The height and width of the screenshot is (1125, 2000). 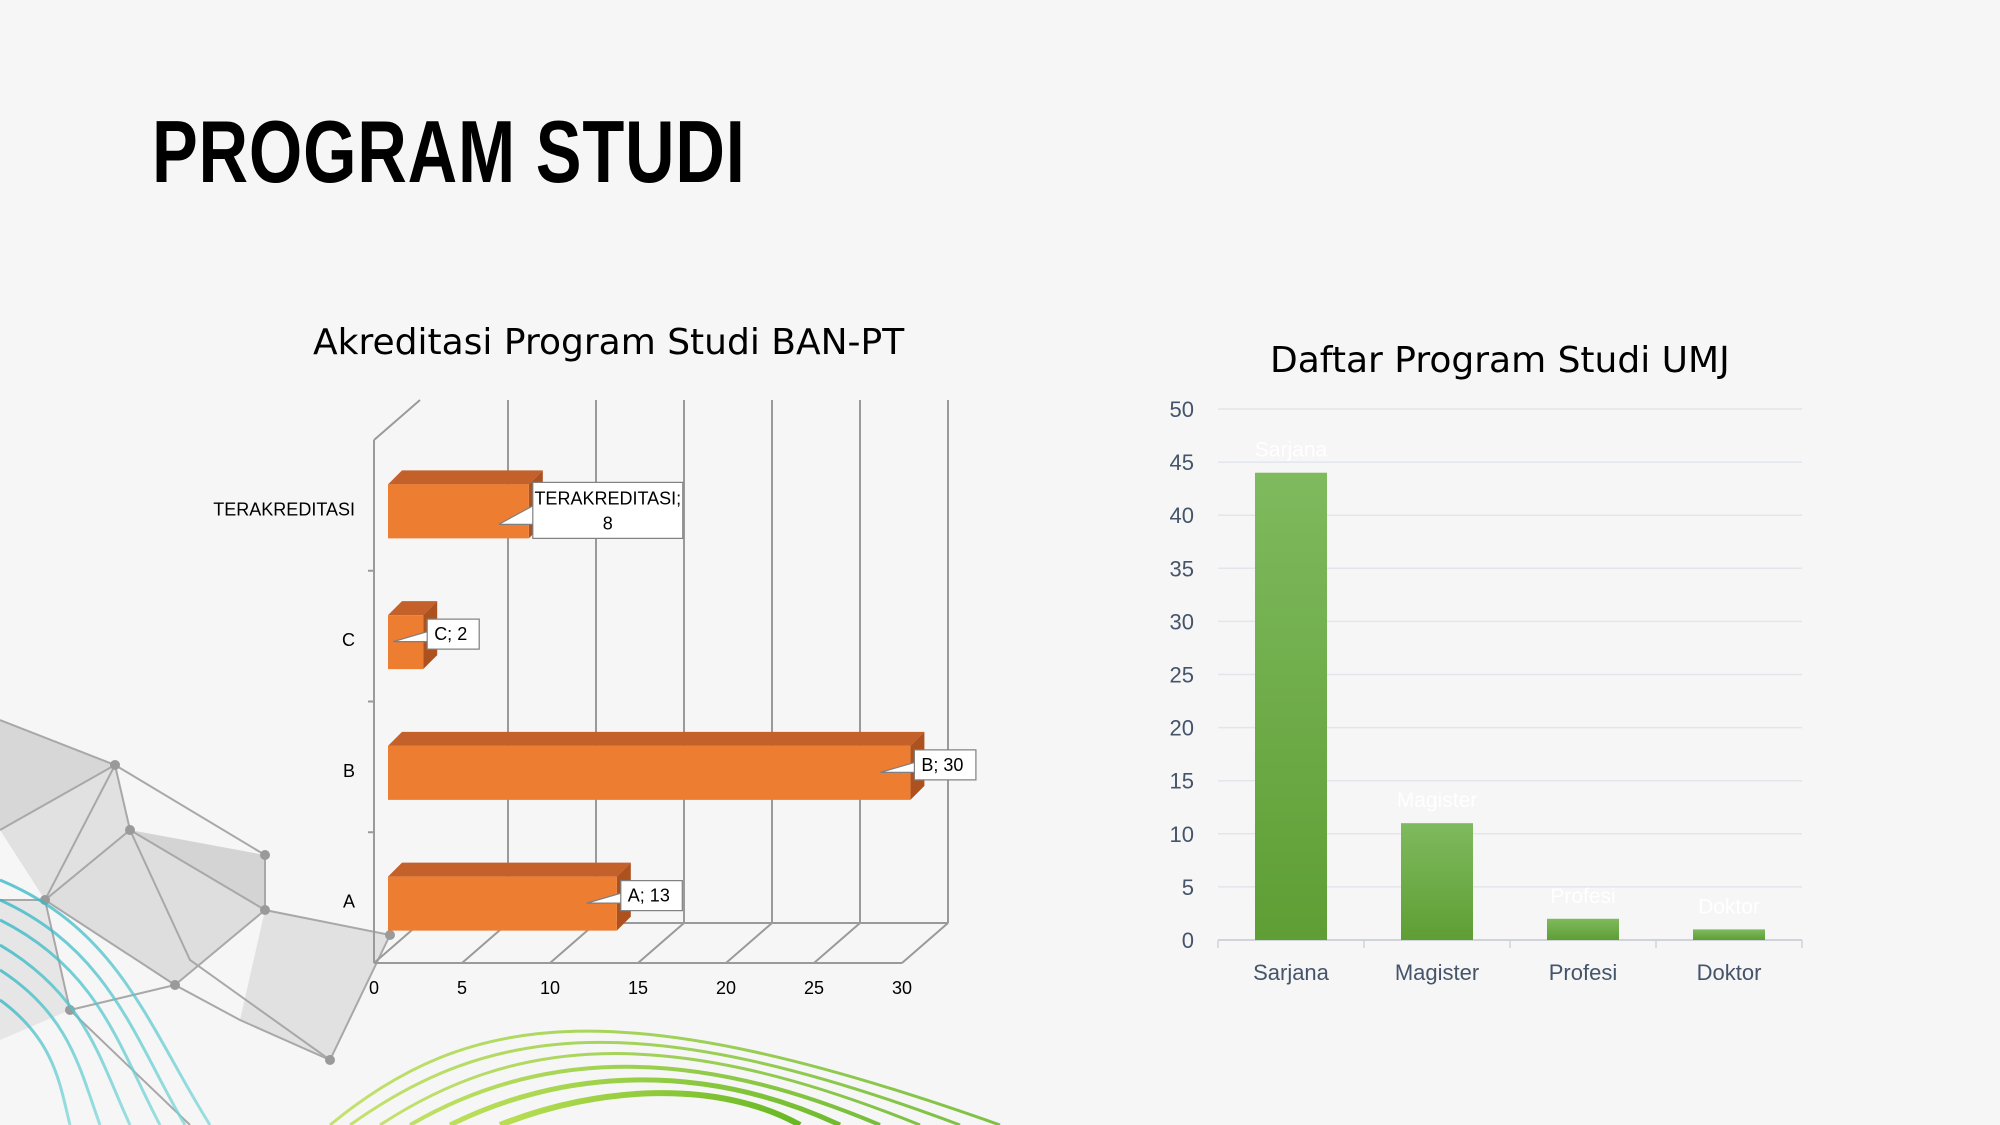 I want to click on chart-2-data-label: Profesi, so click(x=1582, y=896).